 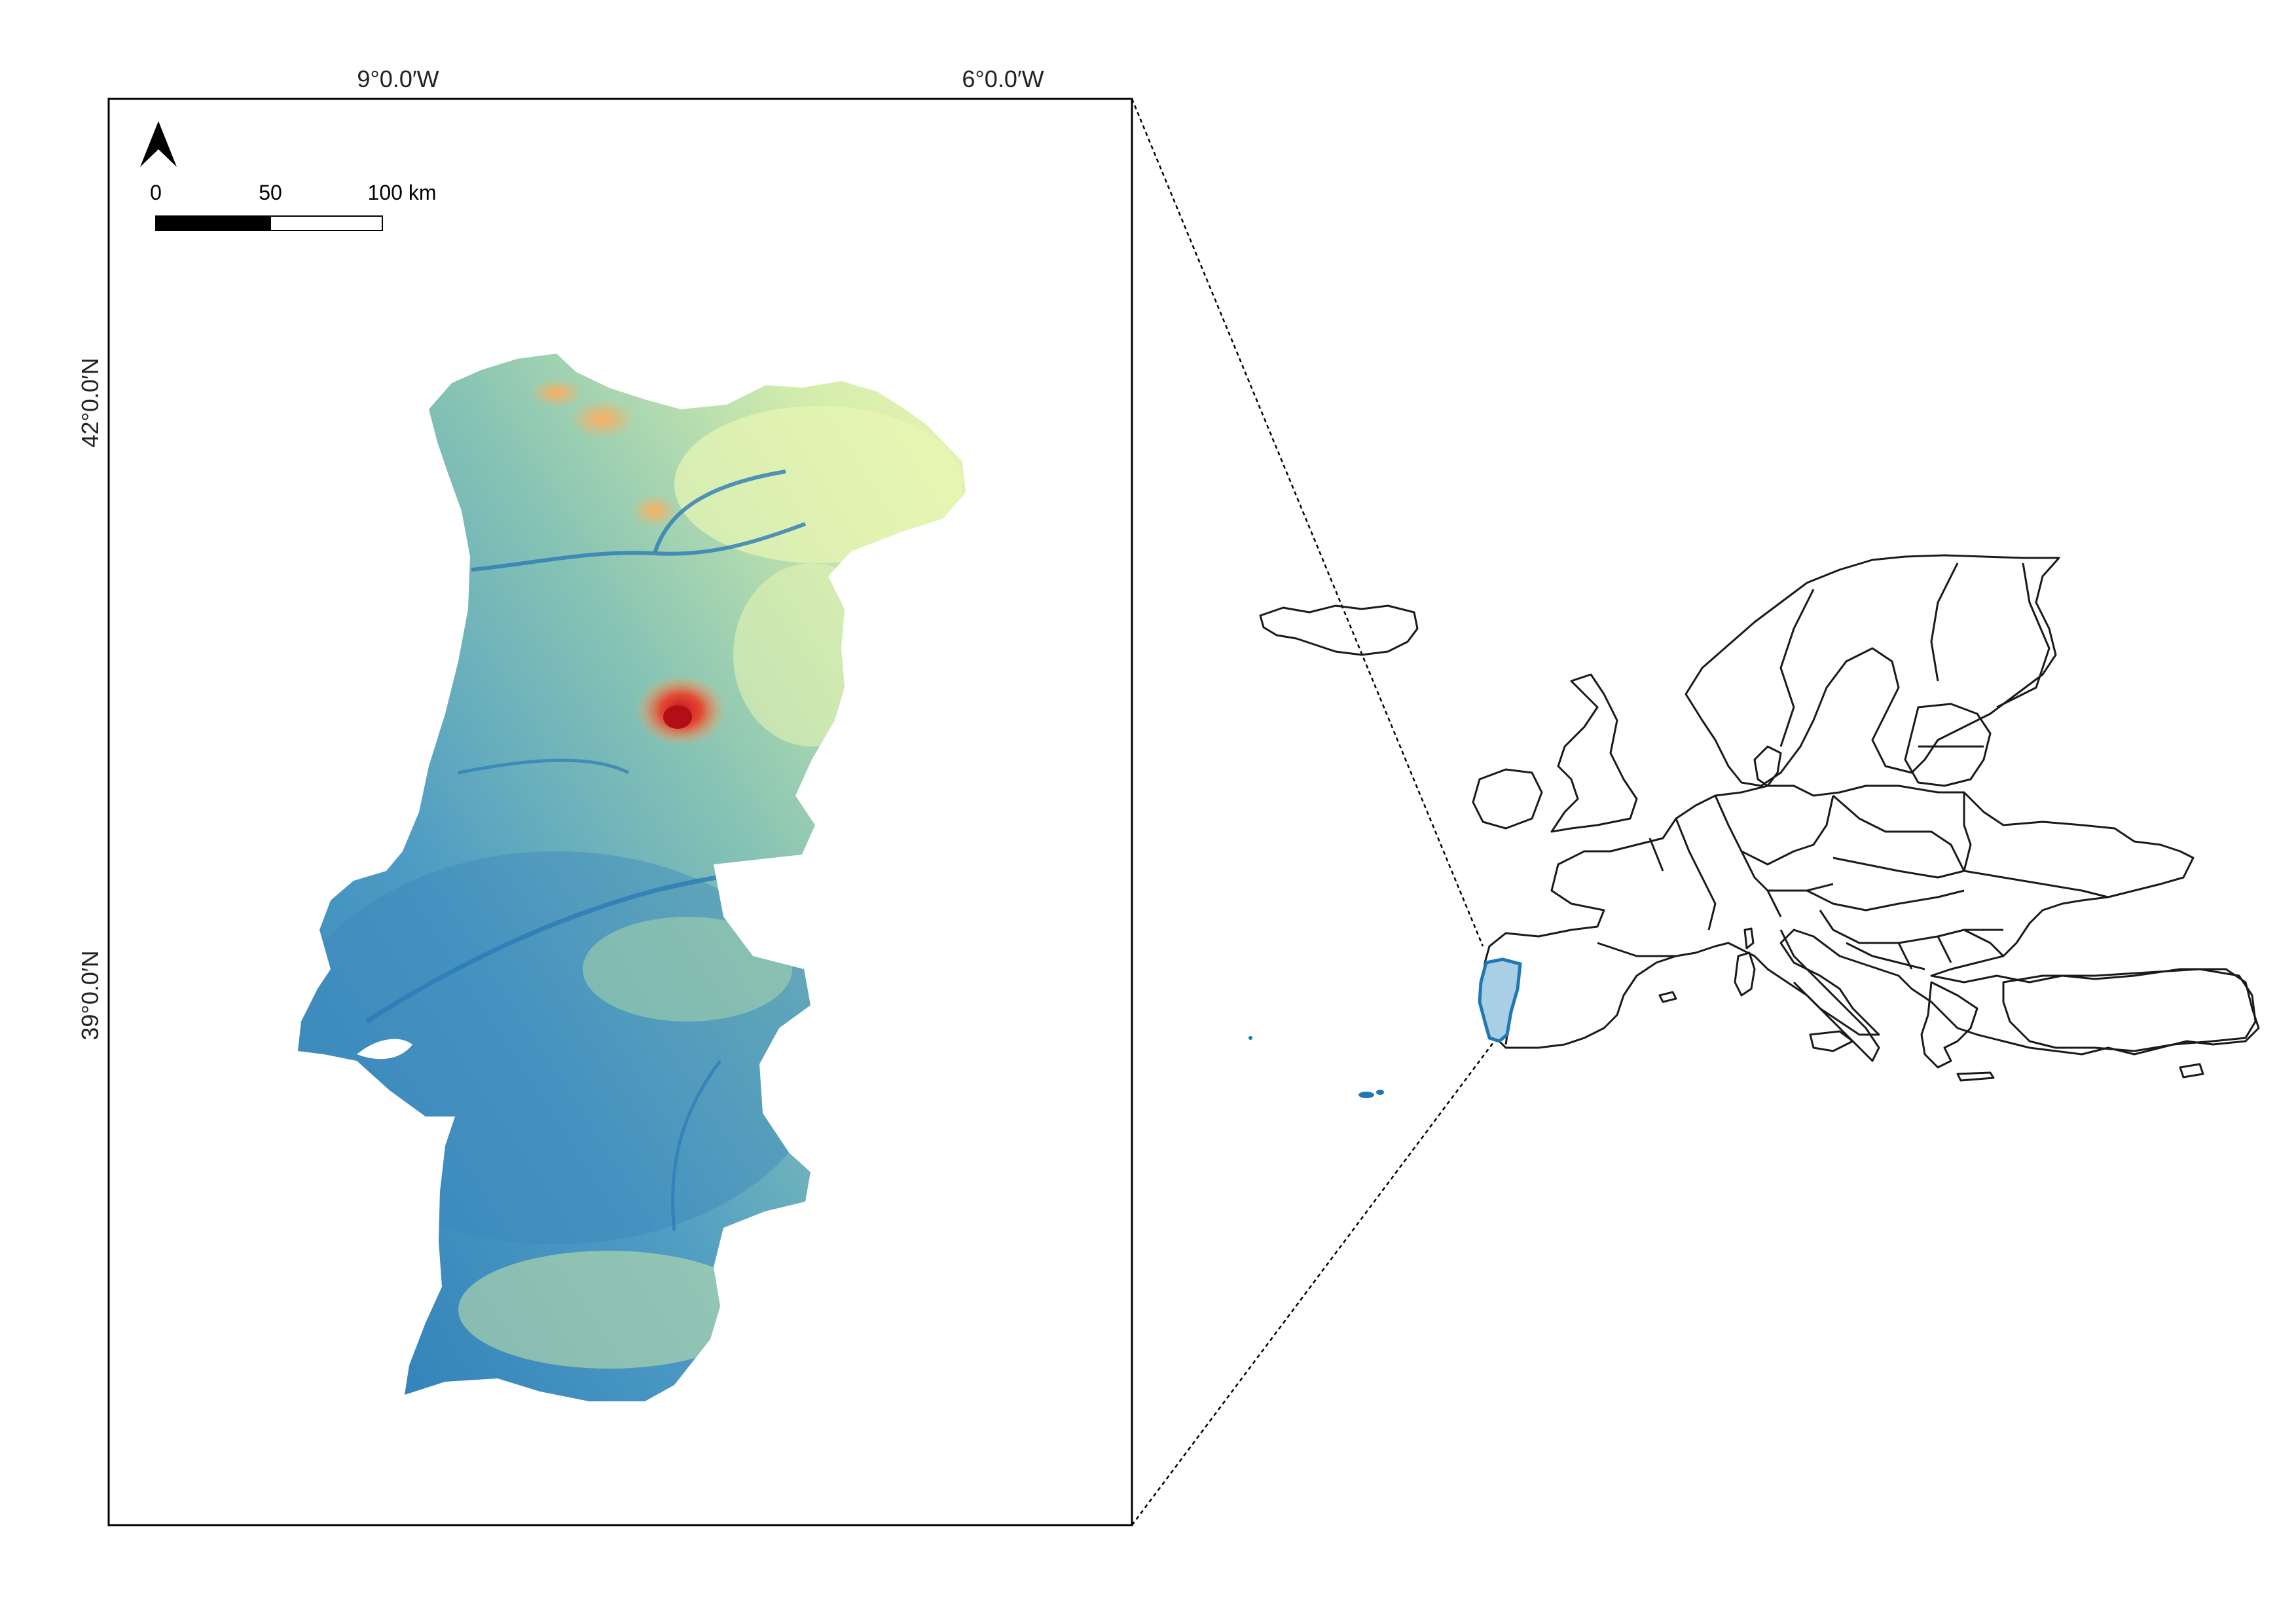 I want to click on eastern-europe-borders, so click(x=2036, y=845).